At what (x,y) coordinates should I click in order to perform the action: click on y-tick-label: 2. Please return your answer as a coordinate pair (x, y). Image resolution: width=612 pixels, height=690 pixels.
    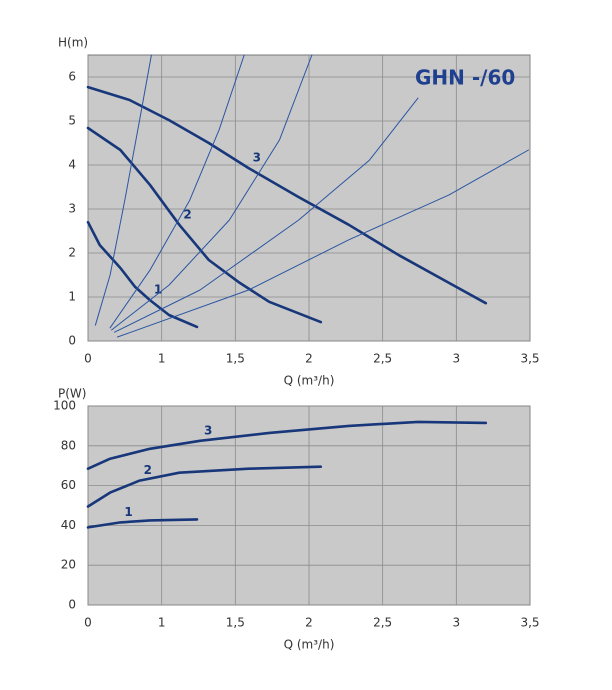
    Looking at the image, I should click on (72, 253).